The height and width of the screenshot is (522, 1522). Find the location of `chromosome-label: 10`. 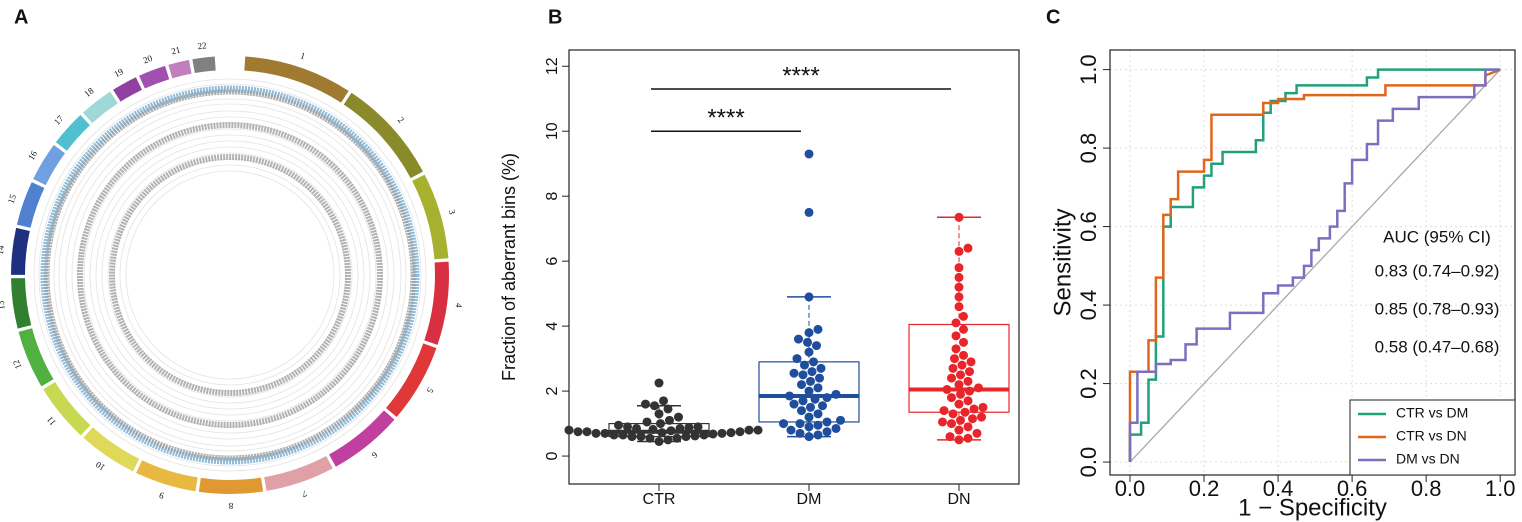

chromosome-label: 10 is located at coordinates (99, 466).